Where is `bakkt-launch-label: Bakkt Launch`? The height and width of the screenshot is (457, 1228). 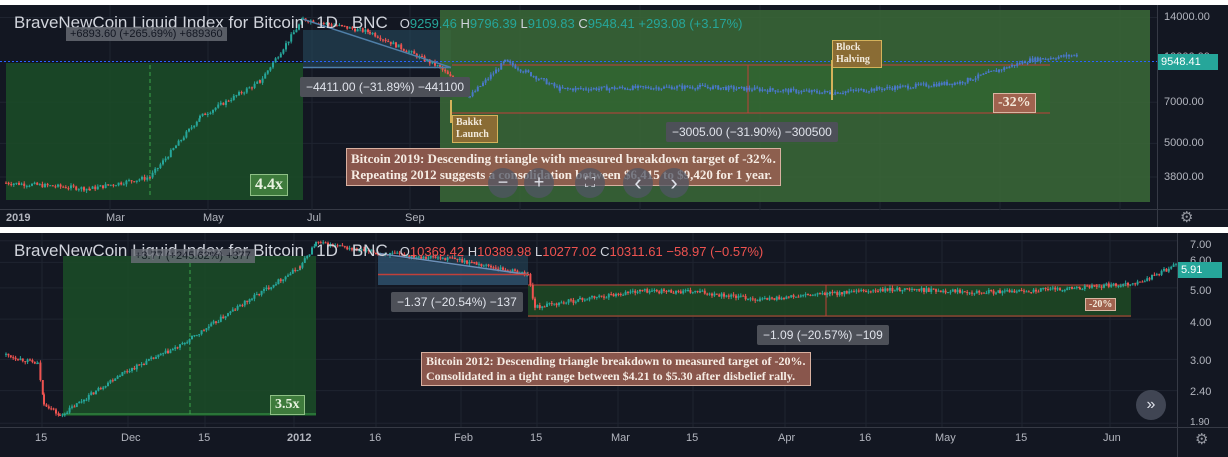
bakkt-launch-label: Bakkt Launch is located at coordinates (475, 129).